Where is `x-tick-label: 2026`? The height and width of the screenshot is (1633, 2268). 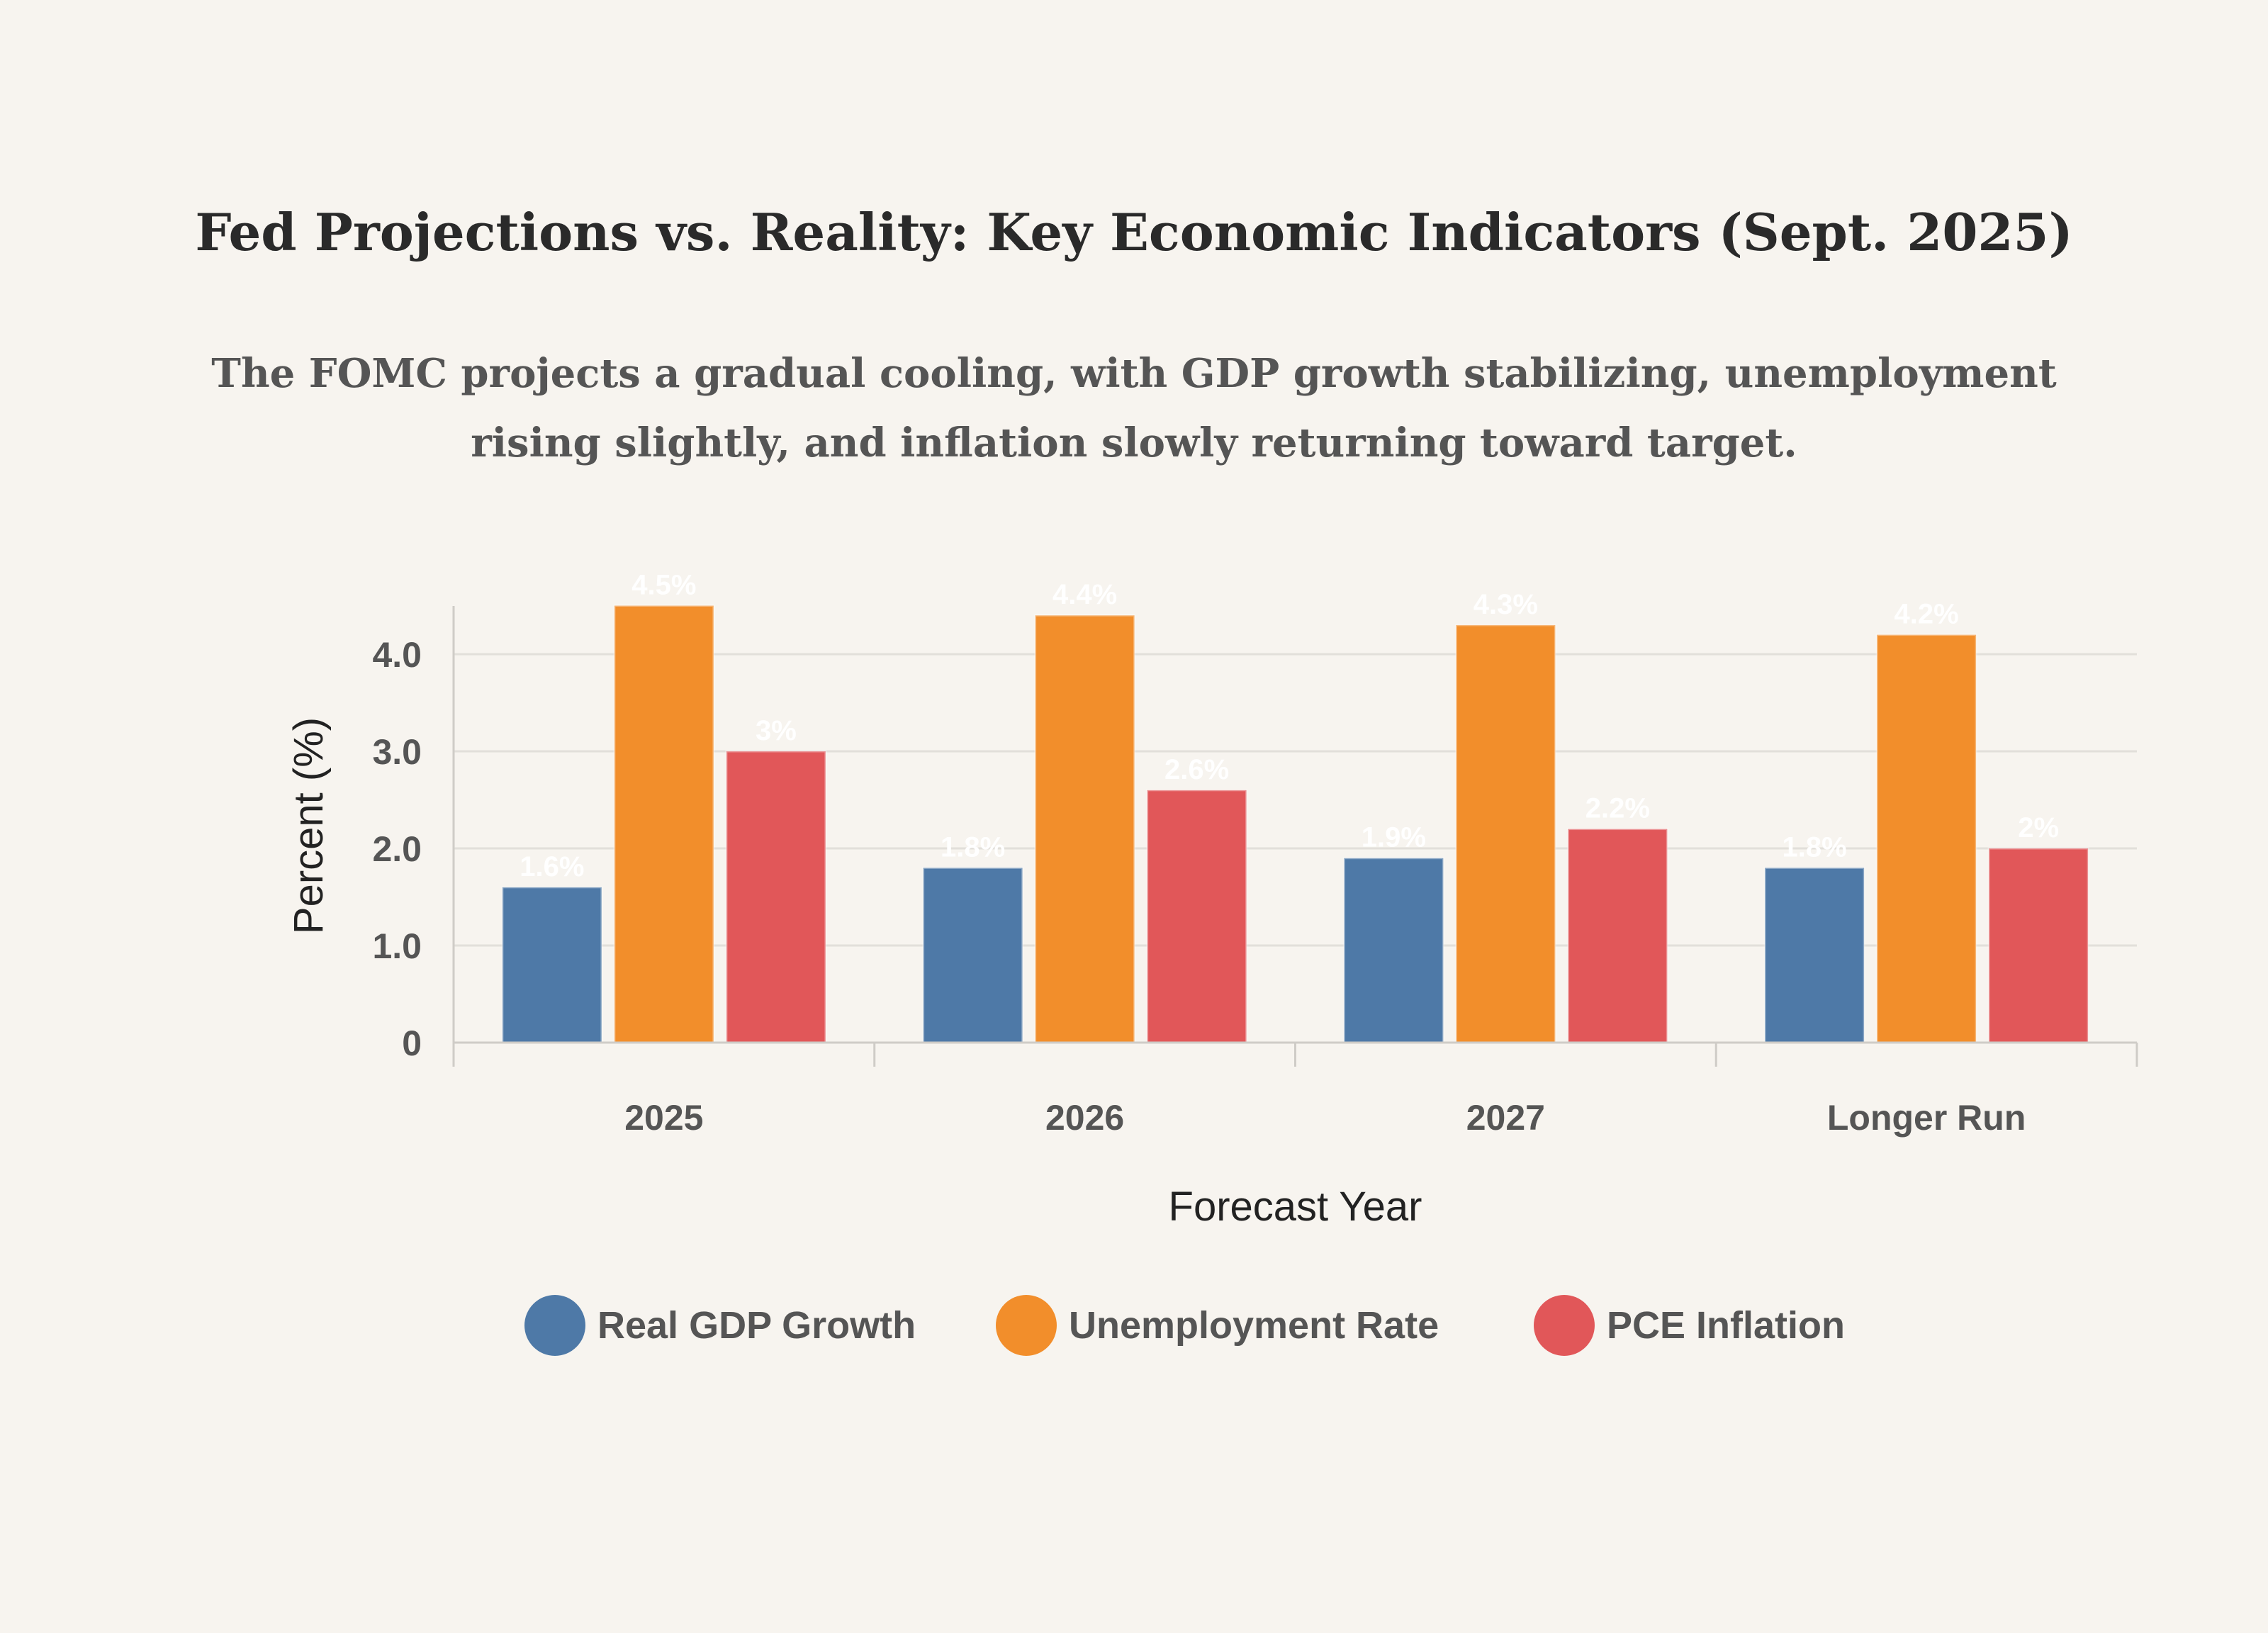
x-tick-label: 2026 is located at coordinates (1084, 1118).